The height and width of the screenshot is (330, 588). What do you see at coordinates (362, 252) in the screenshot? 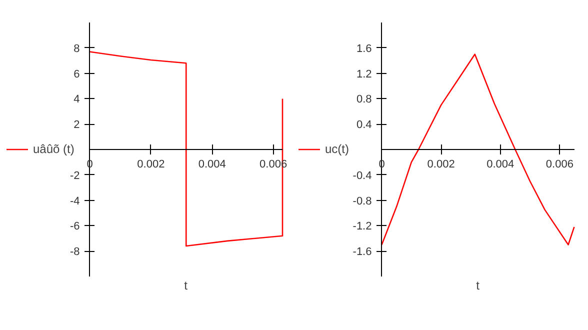
I see `y-tick-label: -1.6` at bounding box center [362, 252].